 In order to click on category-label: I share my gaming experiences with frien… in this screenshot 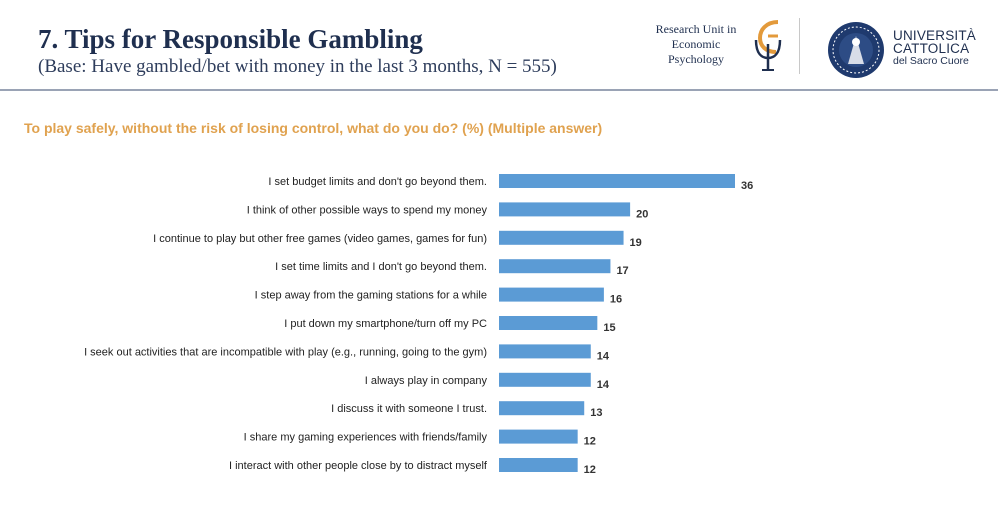, I will do `click(366, 438)`.